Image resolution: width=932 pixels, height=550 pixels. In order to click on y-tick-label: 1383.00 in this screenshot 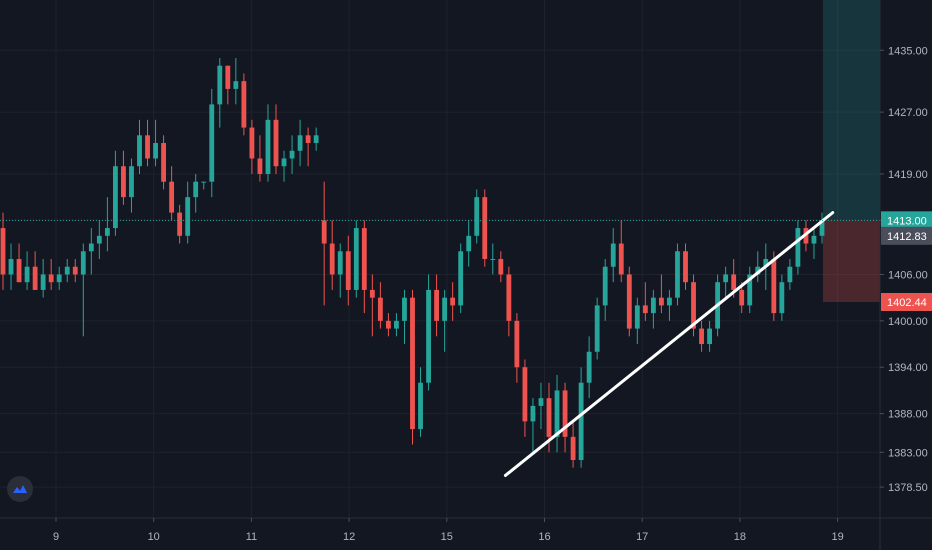, I will do `click(908, 453)`.